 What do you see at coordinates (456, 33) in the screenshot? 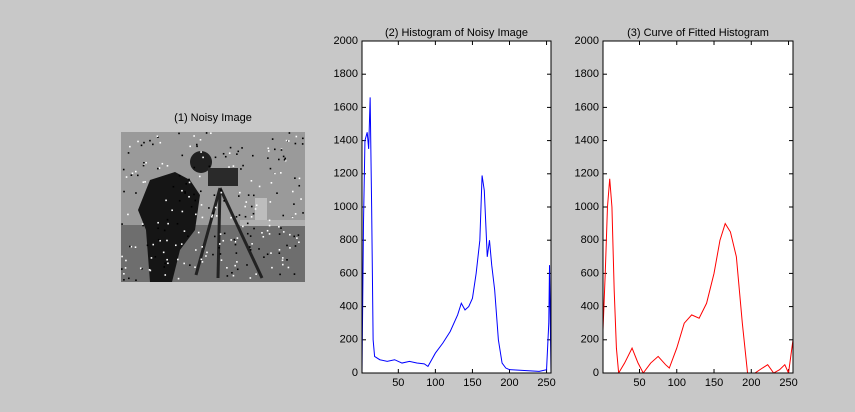
I see `chart-title: (2) Histogram of Noisy Image` at bounding box center [456, 33].